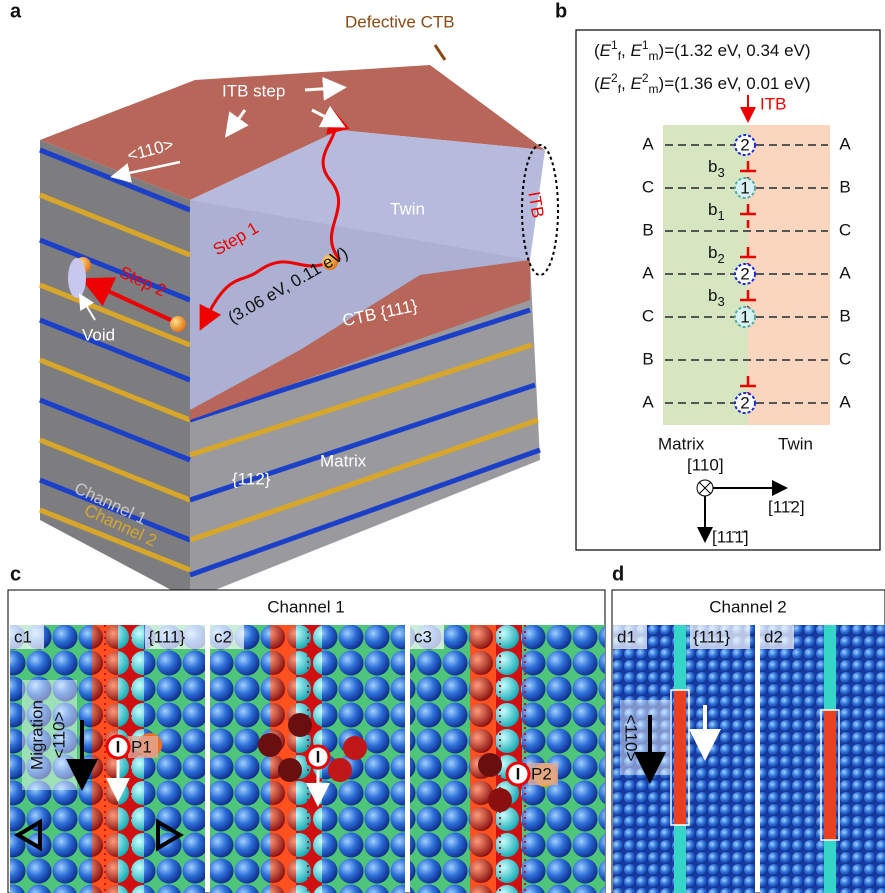  What do you see at coordinates (561, 11) in the screenshot?
I see `panel-label: b` at bounding box center [561, 11].